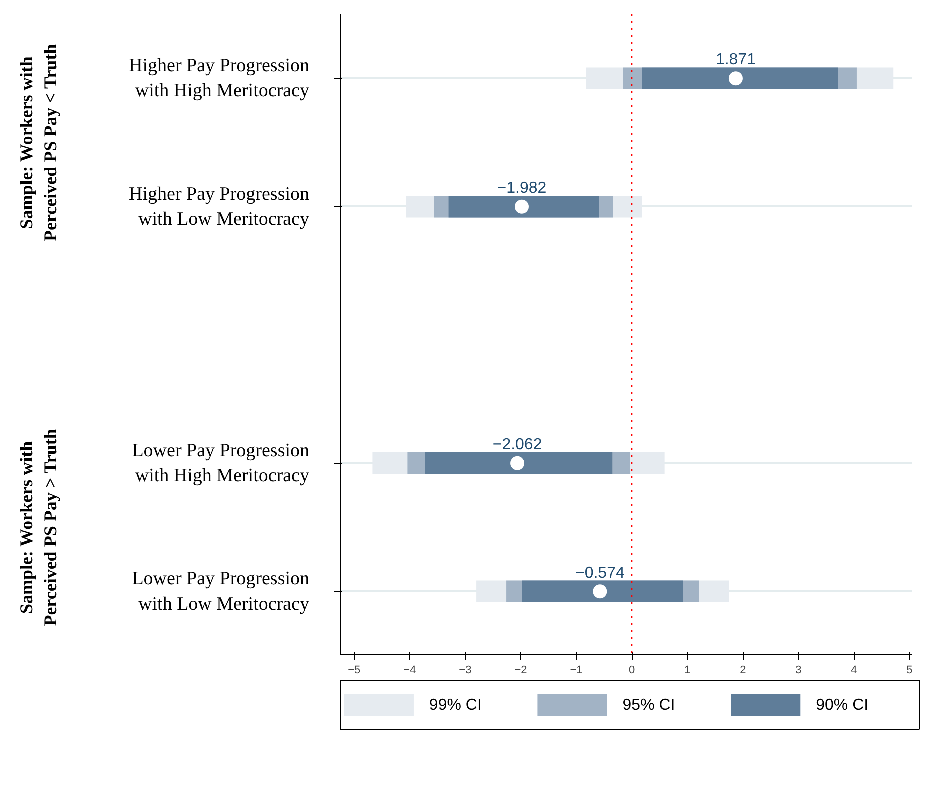 The image size is (926, 808). I want to click on data-label: −0.574, so click(600, 573).